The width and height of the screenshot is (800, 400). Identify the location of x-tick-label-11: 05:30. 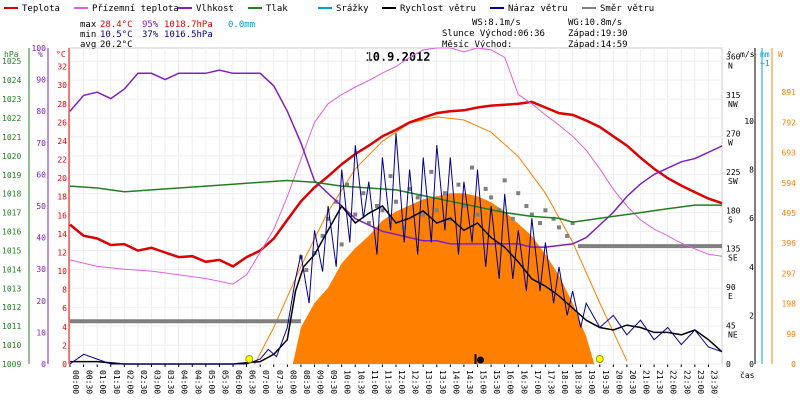
(224, 382).